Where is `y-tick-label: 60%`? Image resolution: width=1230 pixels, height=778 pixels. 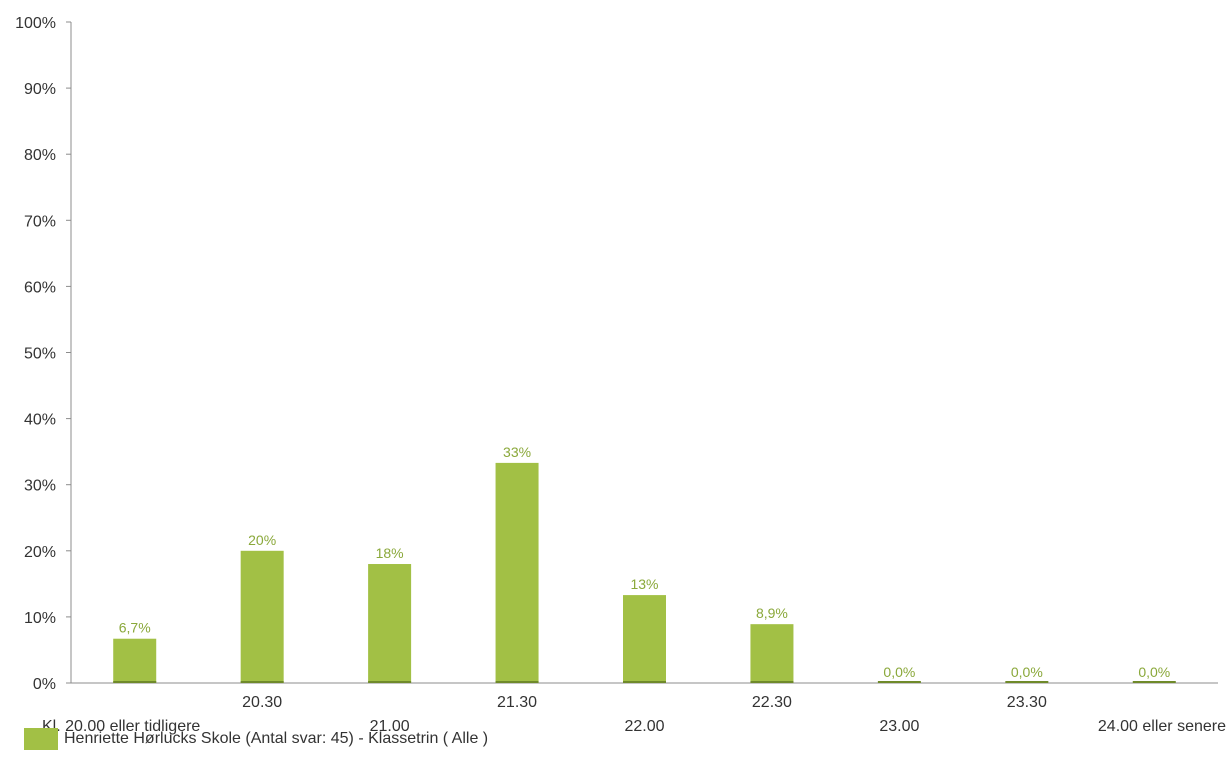
y-tick-label: 60% is located at coordinates (40, 287).